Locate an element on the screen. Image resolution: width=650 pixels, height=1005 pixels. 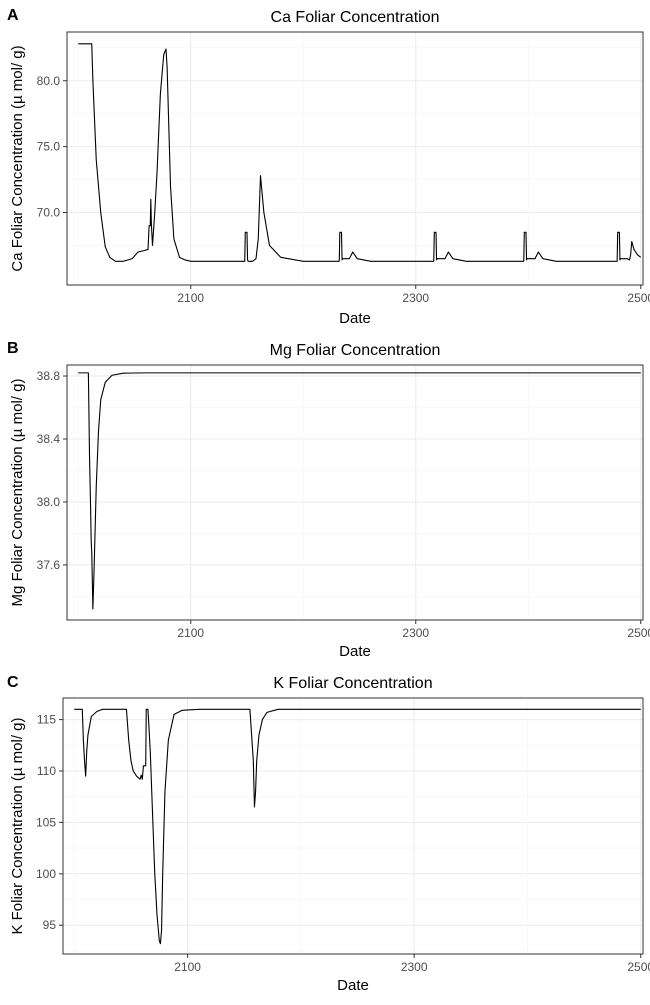
panel-letter: C is located at coordinates (13, 682).